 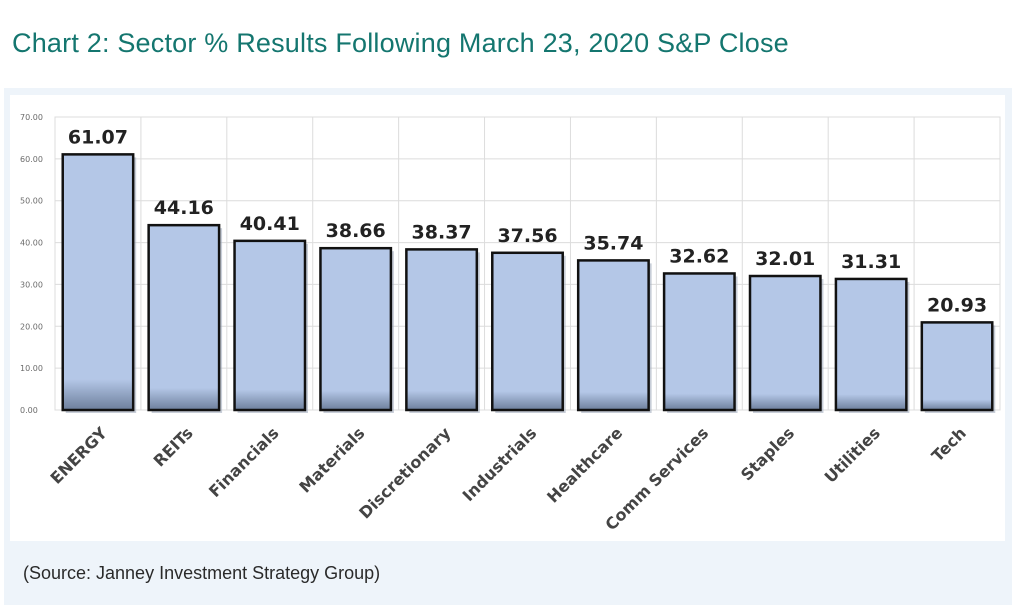 I want to click on x-tick-label: Tech, so click(x=949, y=444).